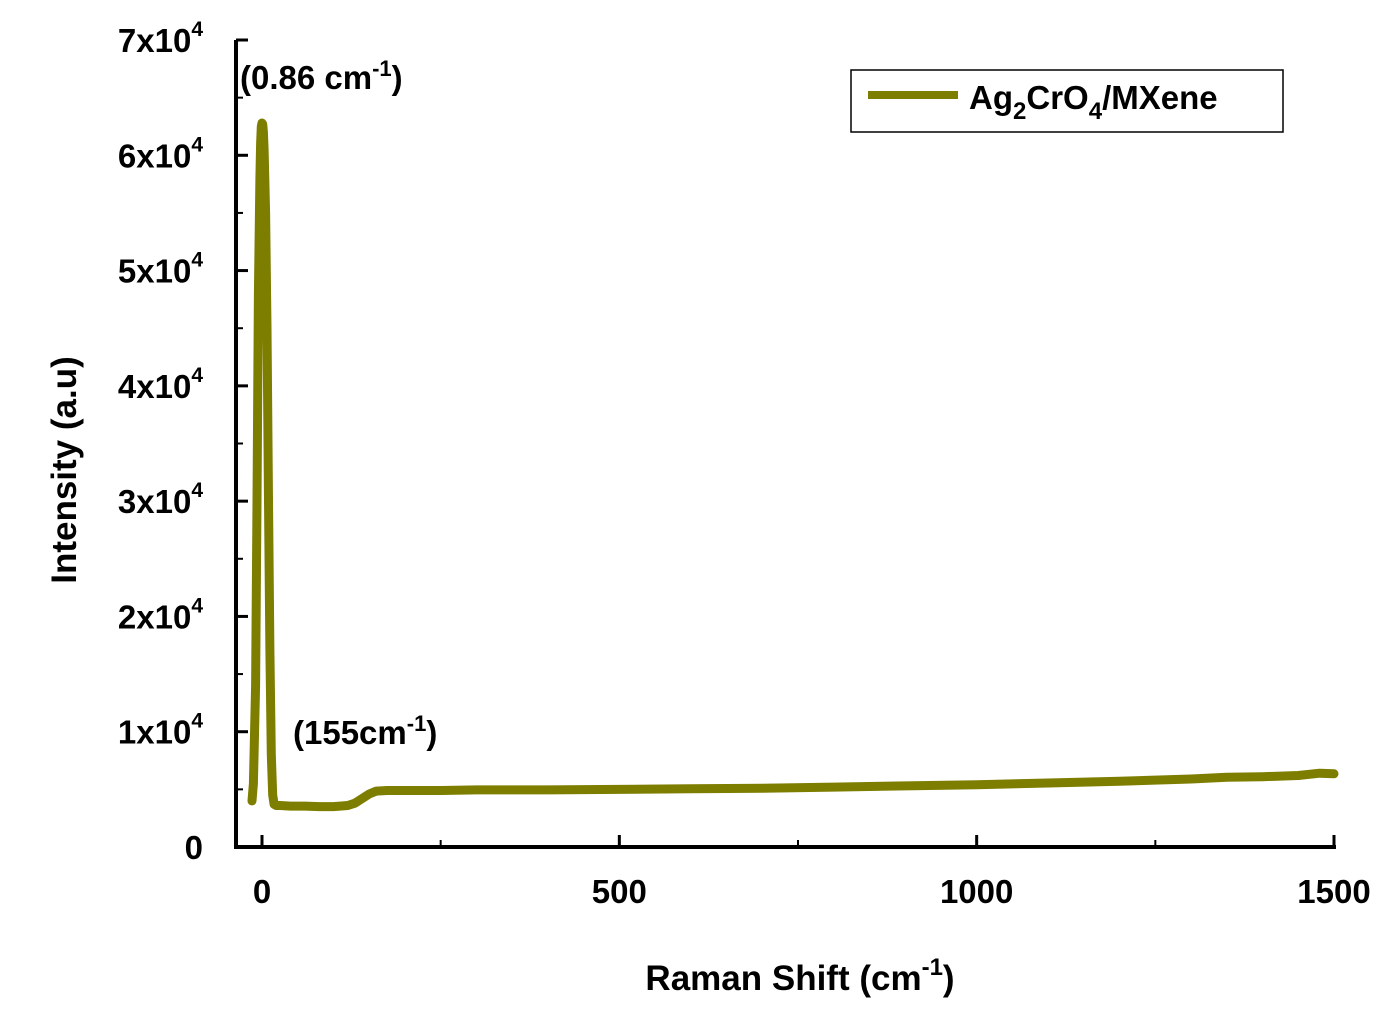  Describe the element at coordinates (160, 384) in the screenshot. I see `y-tick-label: 4x10⁴` at that location.